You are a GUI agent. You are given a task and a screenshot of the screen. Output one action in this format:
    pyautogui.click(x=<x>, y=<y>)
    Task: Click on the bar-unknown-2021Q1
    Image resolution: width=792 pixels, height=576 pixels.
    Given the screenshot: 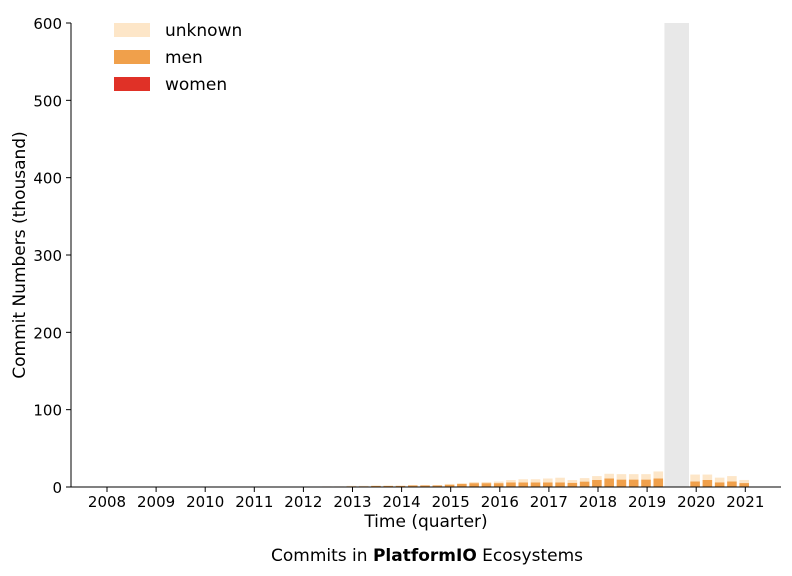 What is the action you would take?
    pyautogui.click(x=744, y=481)
    